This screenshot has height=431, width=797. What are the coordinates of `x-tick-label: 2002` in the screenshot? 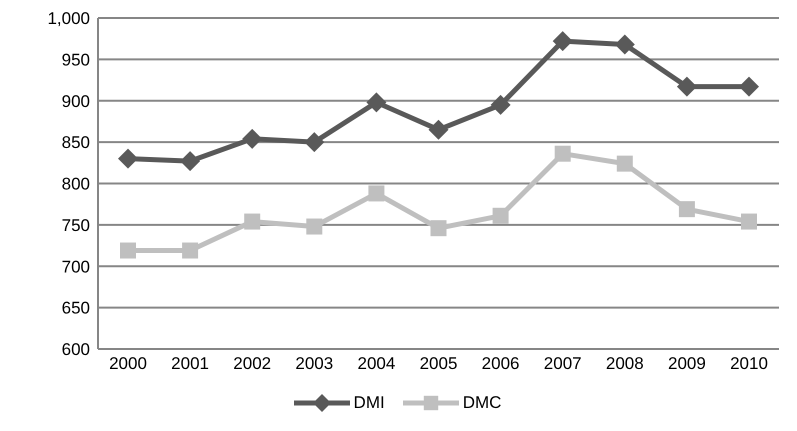 It's located at (252, 364).